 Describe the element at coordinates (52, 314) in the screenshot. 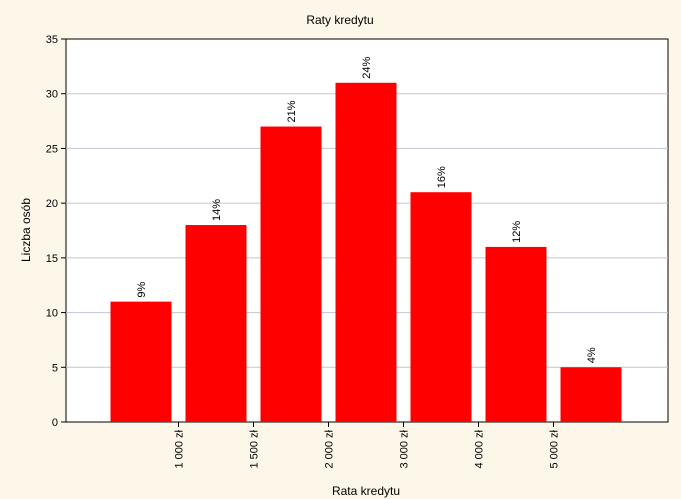

I see `y-tick-label: 10` at that location.